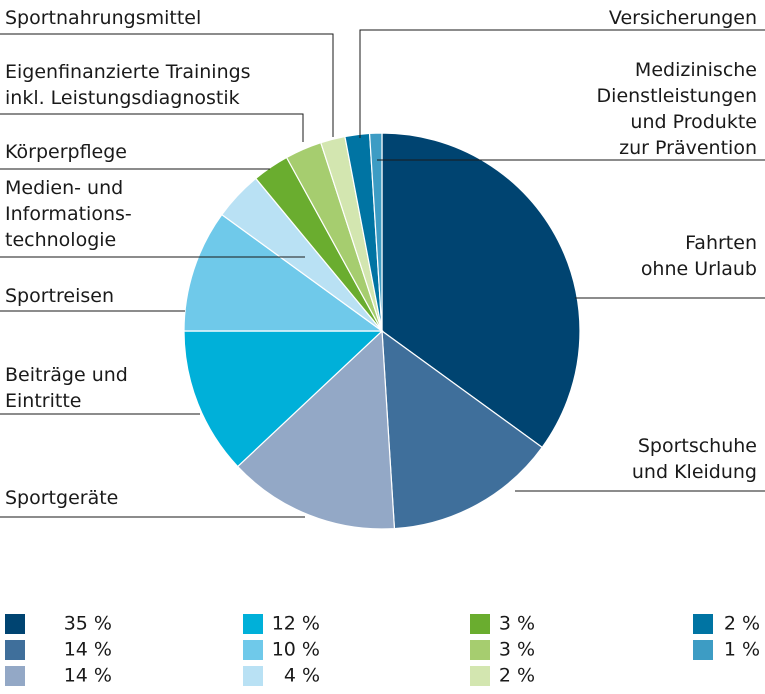 This screenshot has width=765, height=694. Describe the element at coordinates (296, 624) in the screenshot. I see `legend-label: 12 %` at that location.